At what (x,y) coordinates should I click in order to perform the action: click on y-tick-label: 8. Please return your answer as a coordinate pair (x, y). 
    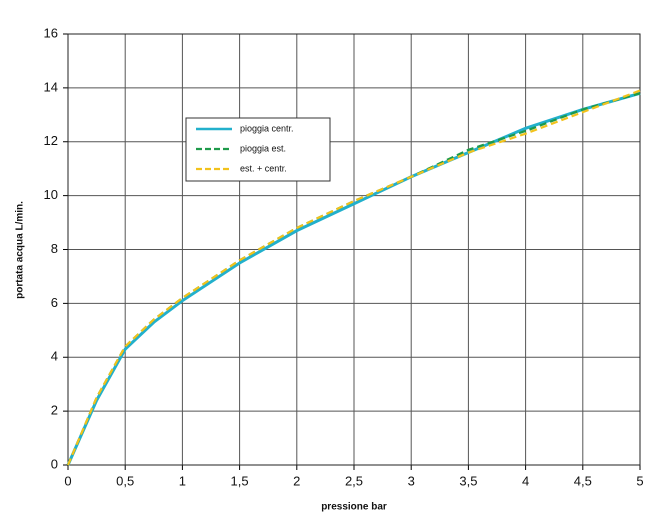
    Looking at the image, I should click on (54, 248).